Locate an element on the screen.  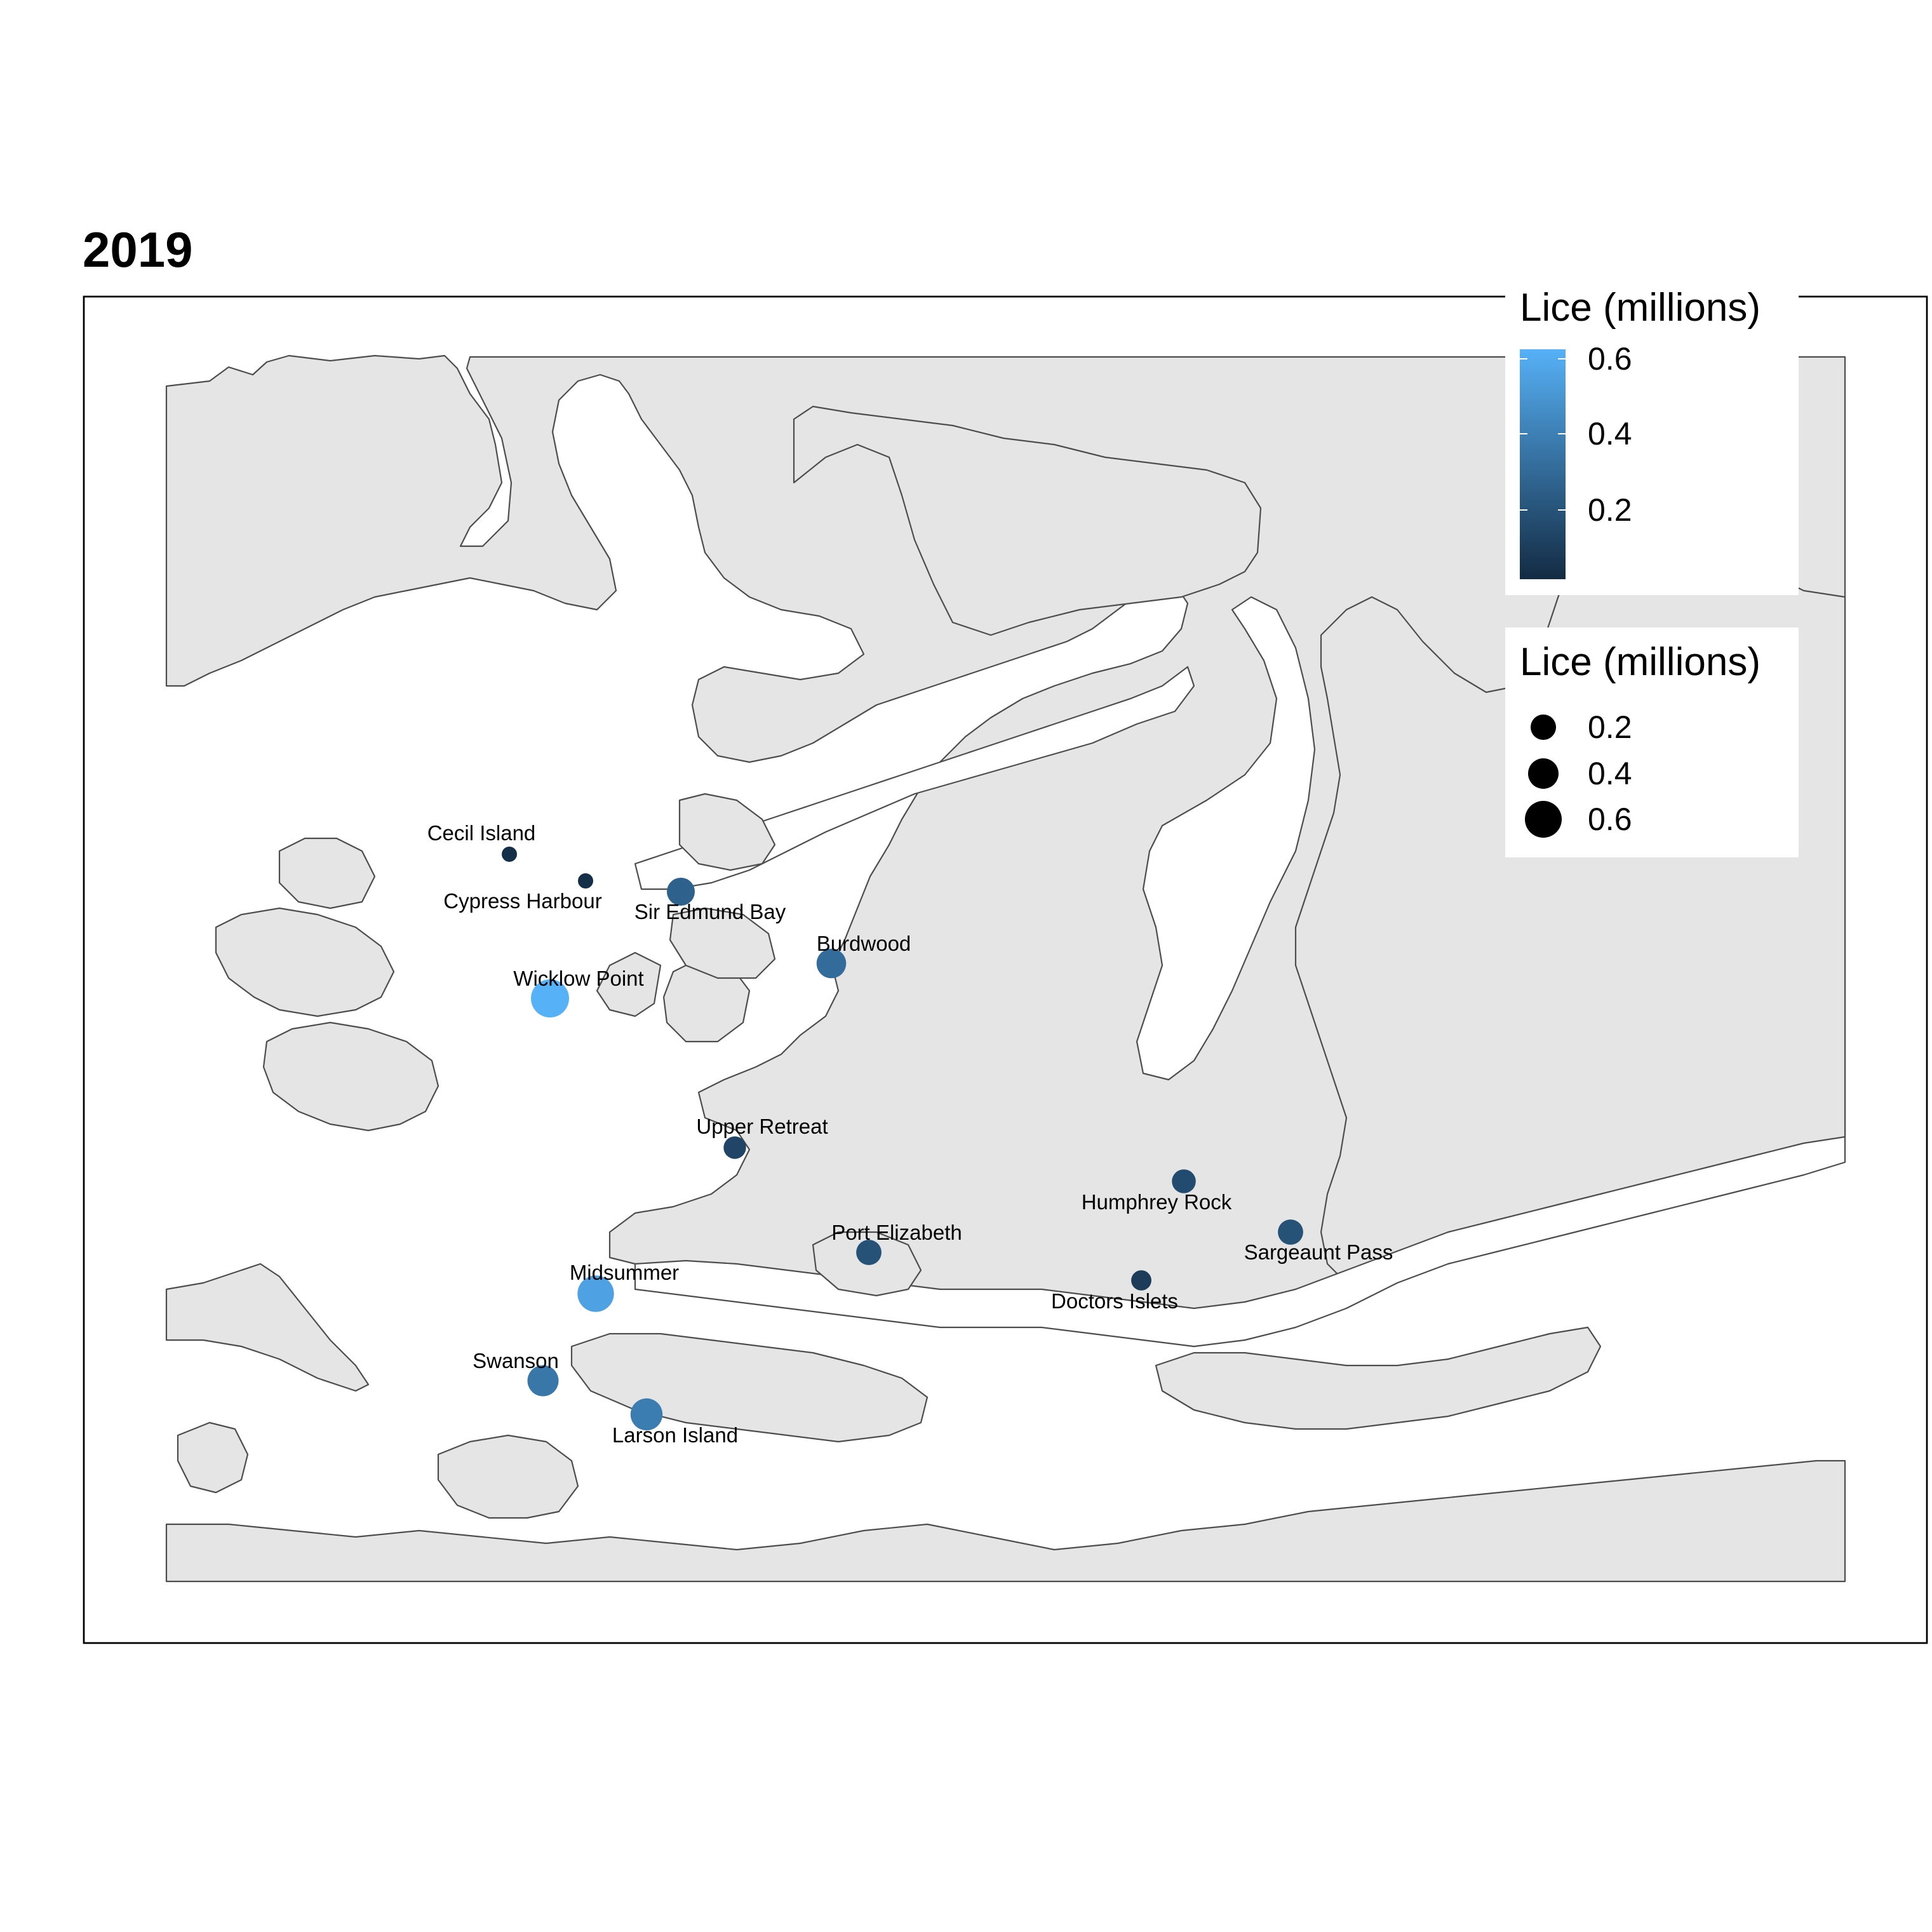
site-label: Humphrey Rock is located at coordinates (1157, 1202).